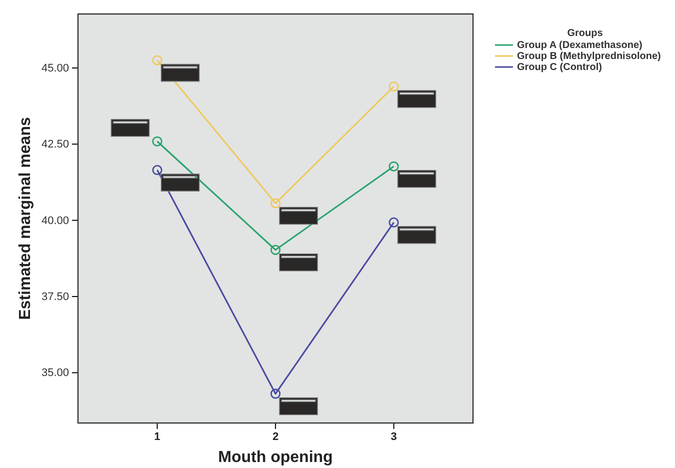 This screenshot has height=468, width=675. Describe the element at coordinates (55, 297) in the screenshot. I see `y-tick-label: 37.50` at that location.